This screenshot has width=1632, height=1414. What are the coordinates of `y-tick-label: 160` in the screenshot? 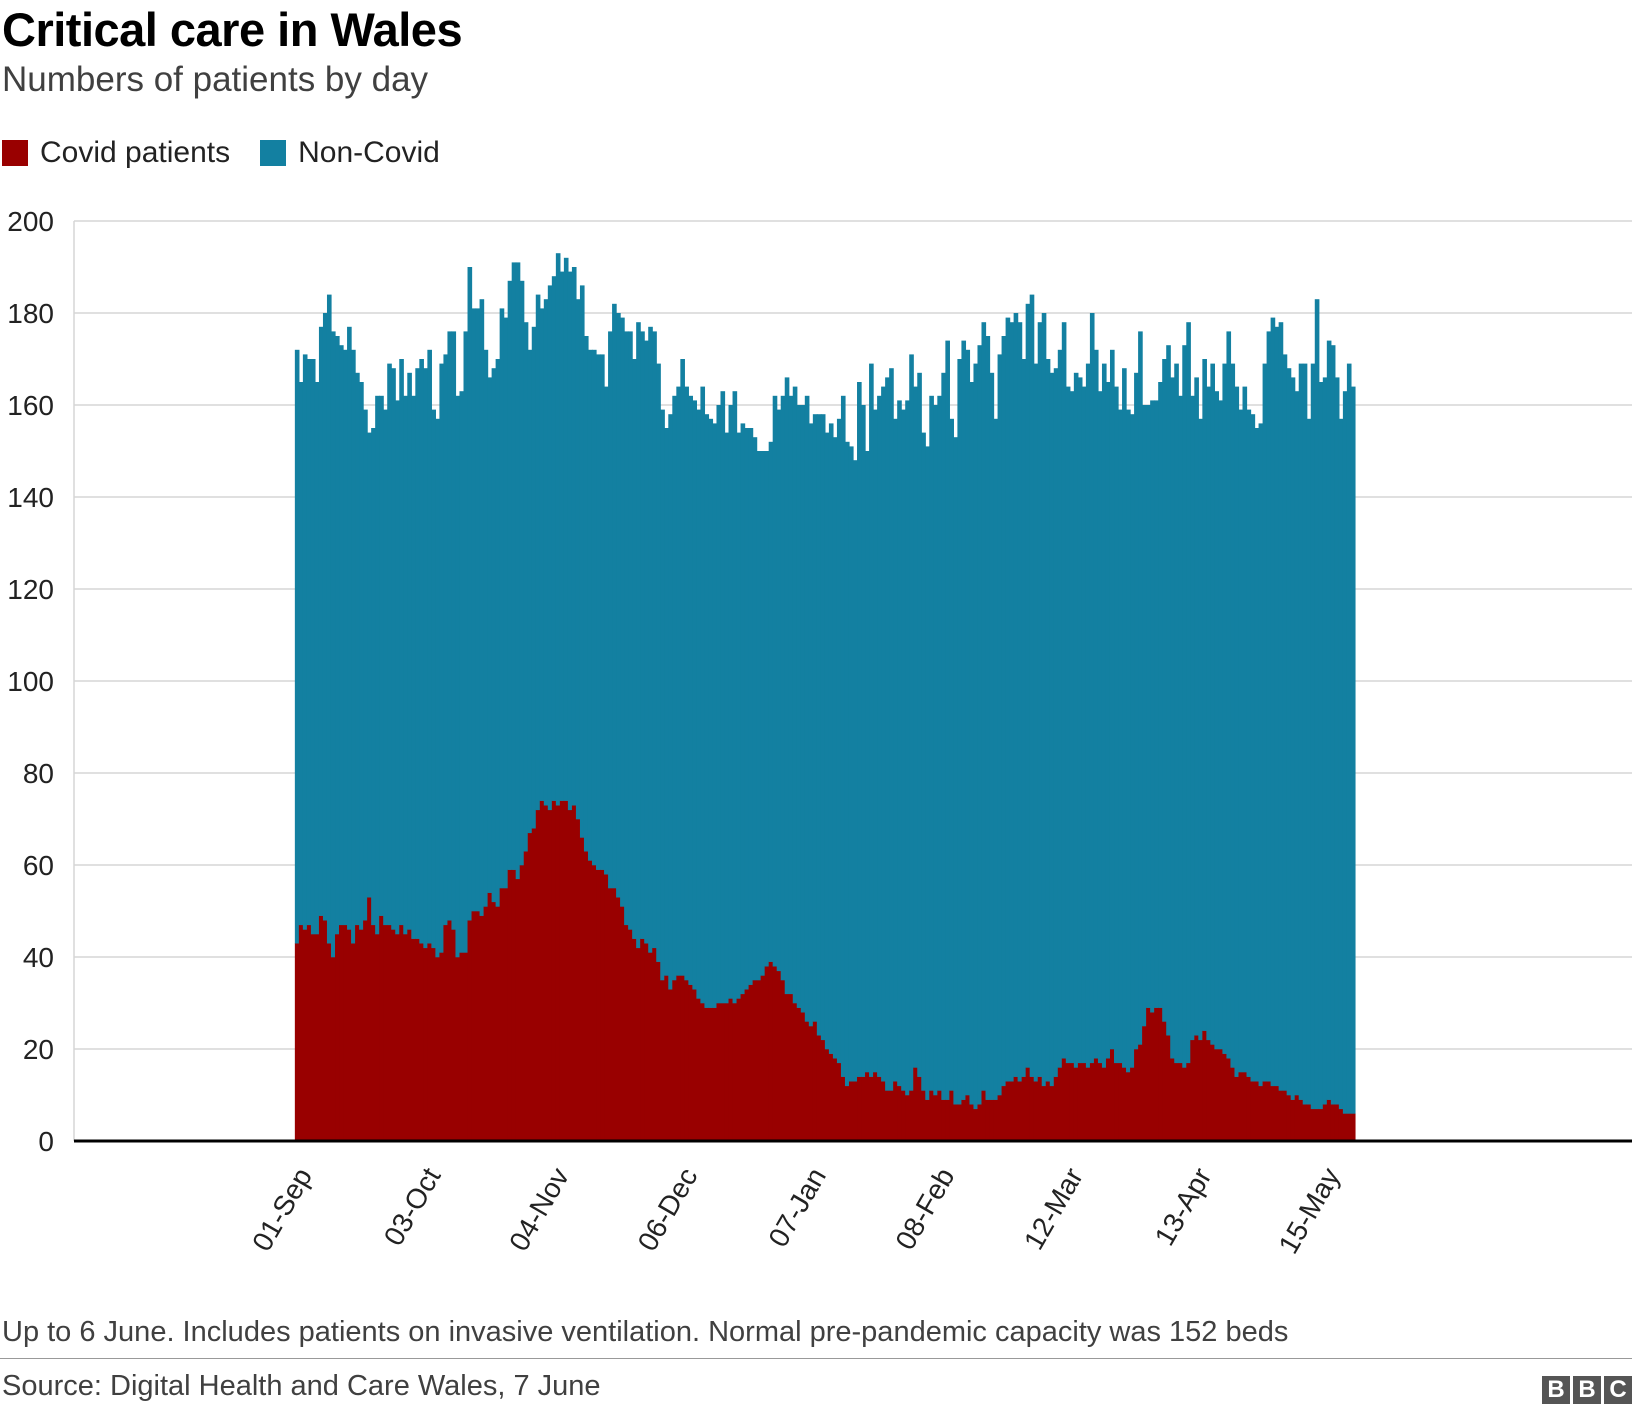 It's located at (30, 405).